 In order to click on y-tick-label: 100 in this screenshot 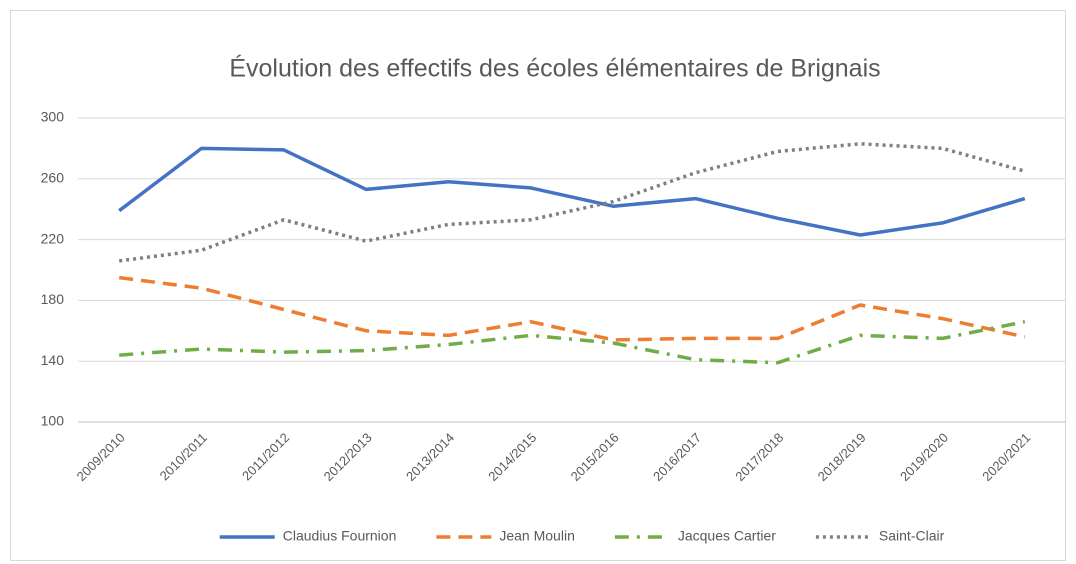, I will do `click(53, 421)`.